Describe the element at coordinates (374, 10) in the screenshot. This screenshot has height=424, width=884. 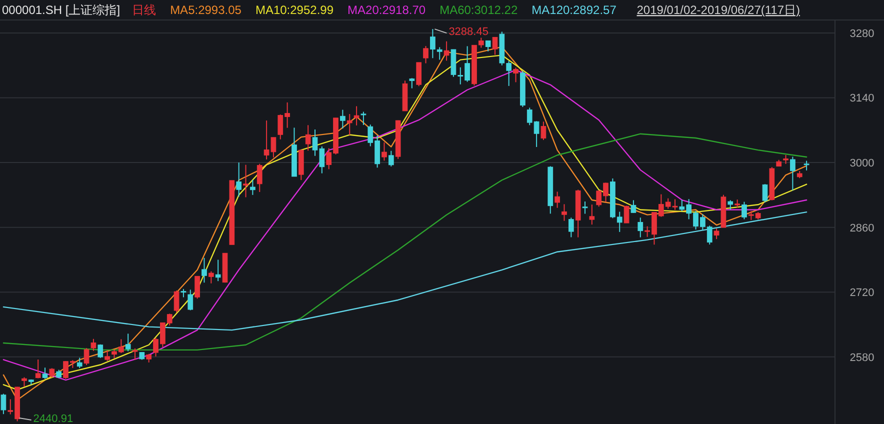
I see `legend: 日线 MA5:2993.05 MA10:2952.99 MA20:2918.70 MA60:3012.22 MA120:2892.57` at that location.